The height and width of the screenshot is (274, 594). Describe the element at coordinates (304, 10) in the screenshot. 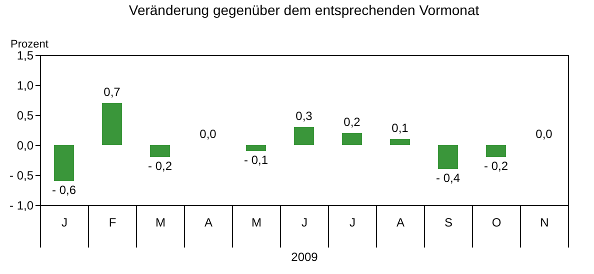

I see `chart-title: Veränderung gegenüber dem entsprechenden Vormonat` at that location.